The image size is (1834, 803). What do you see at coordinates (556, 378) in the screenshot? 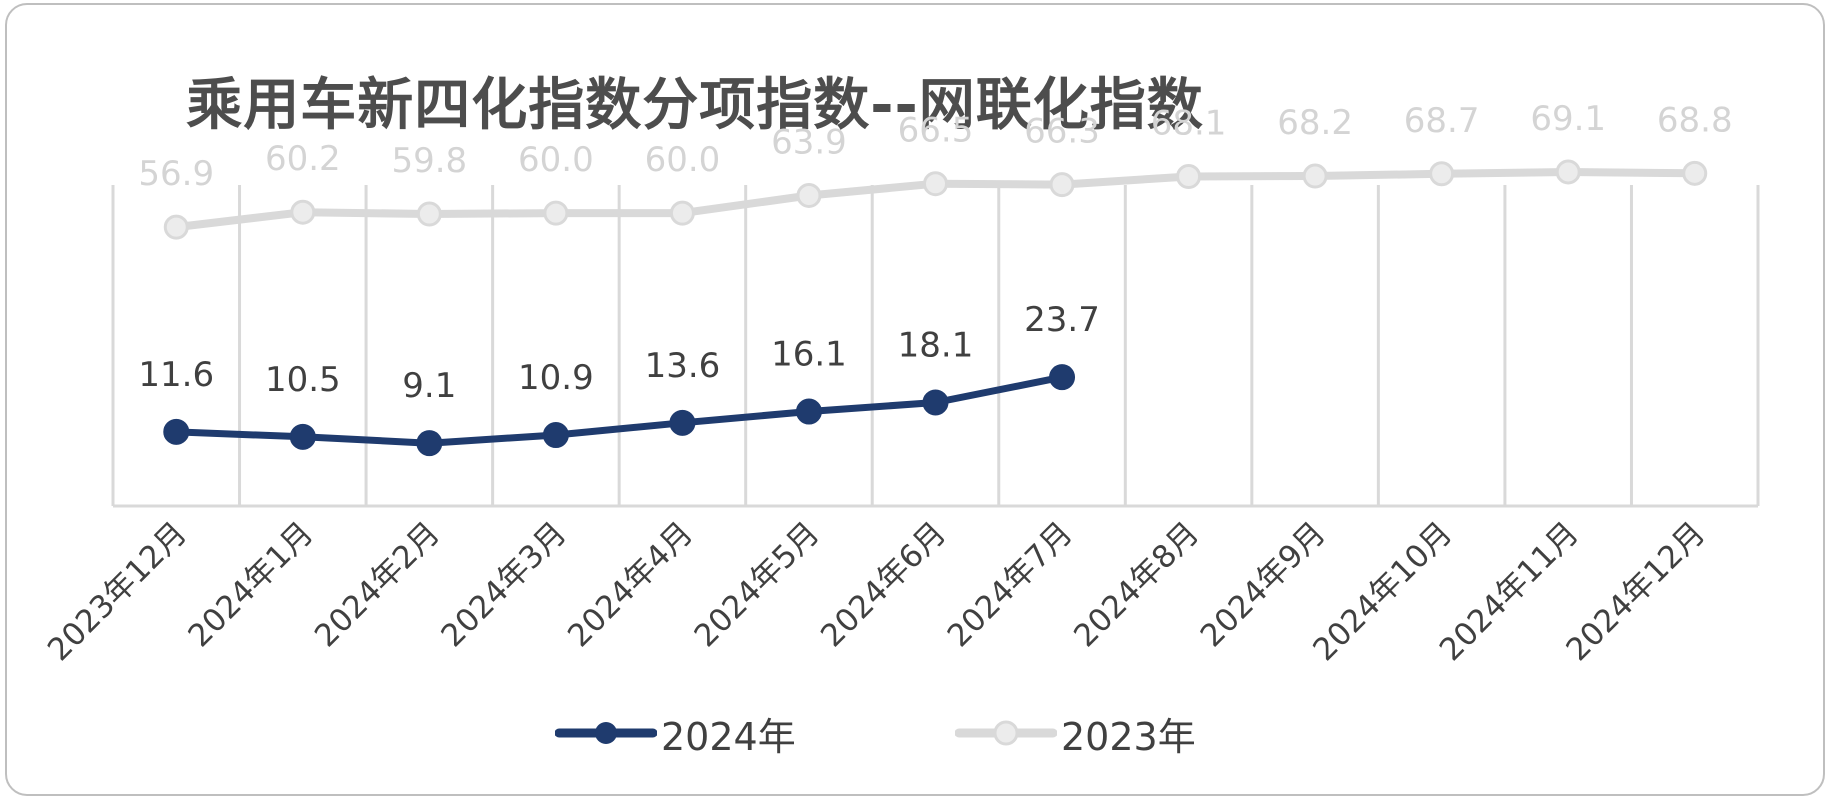
I see `data-label: 10.9` at bounding box center [556, 378].